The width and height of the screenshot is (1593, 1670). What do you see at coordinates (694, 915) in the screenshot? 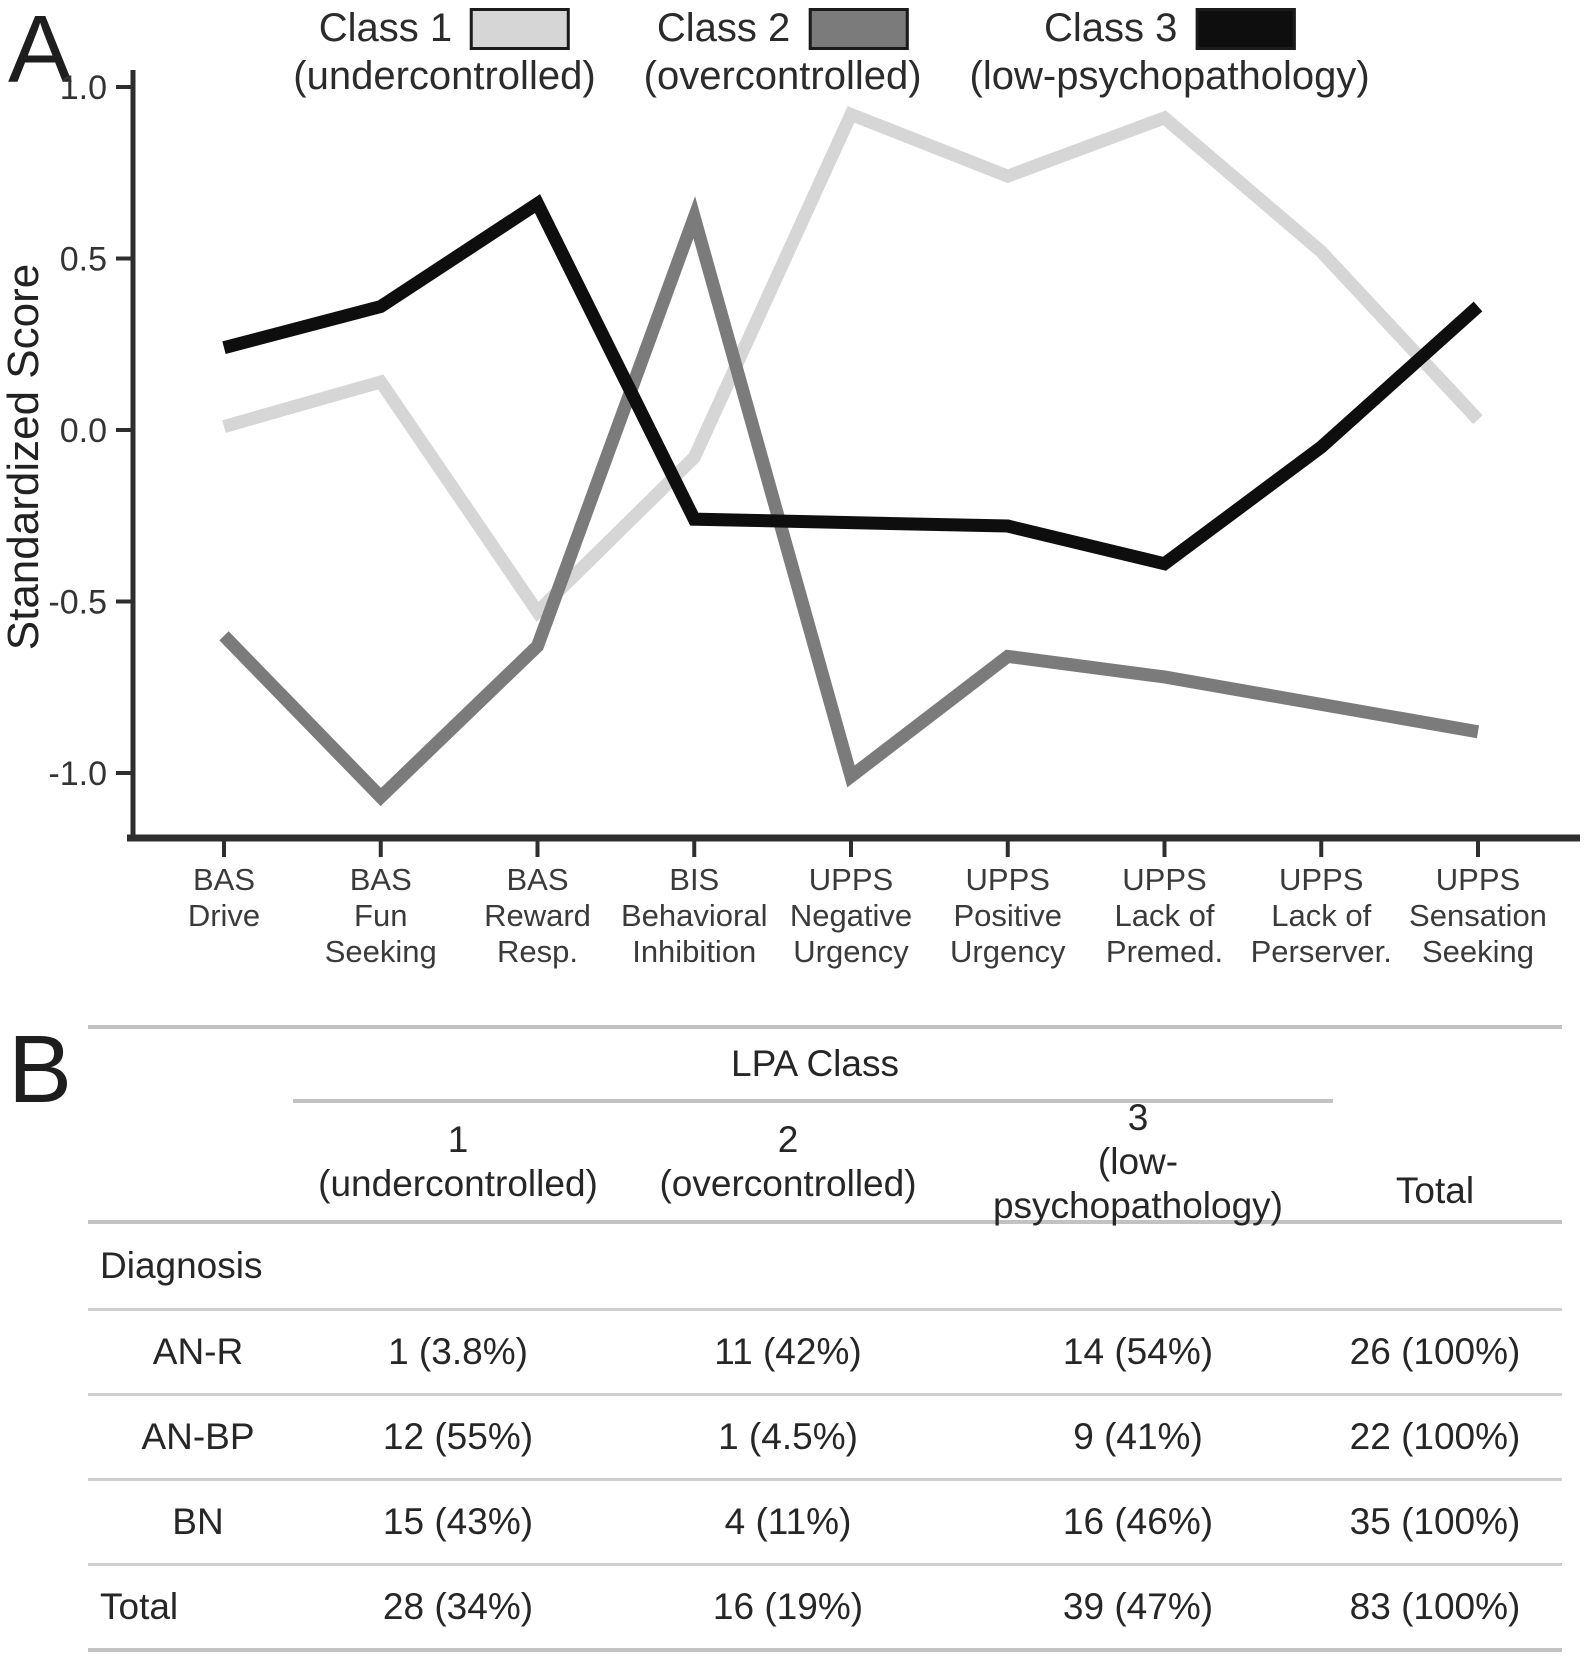
I see `x-tick-label: Behavioral` at bounding box center [694, 915].